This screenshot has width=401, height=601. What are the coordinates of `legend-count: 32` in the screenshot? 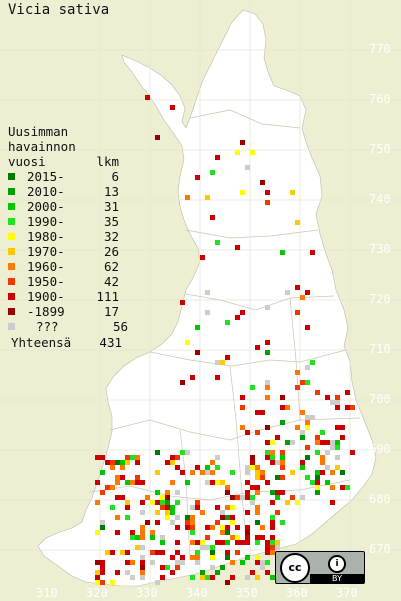 It's located at (111, 236).